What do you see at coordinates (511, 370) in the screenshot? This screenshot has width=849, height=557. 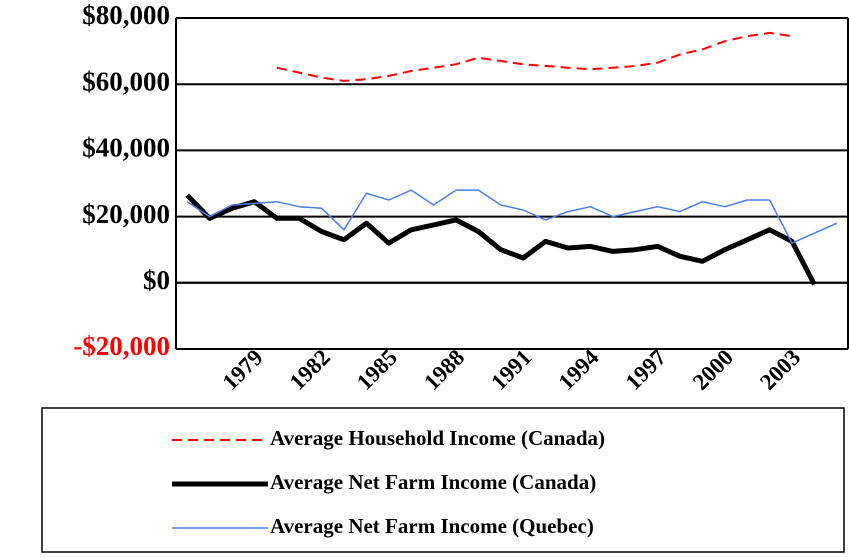 I see `x-tick-label: 1991` at bounding box center [511, 370].